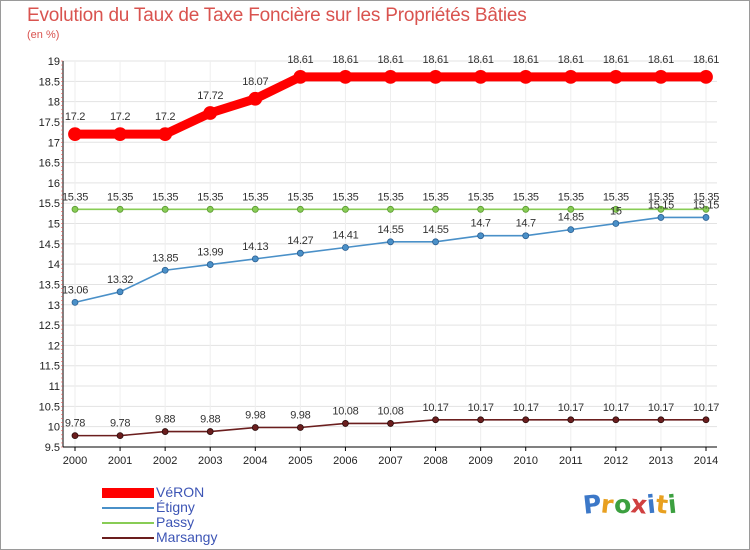 The image size is (750, 550). What do you see at coordinates (525, 461) in the screenshot?
I see `x-tick-label: 2010` at bounding box center [525, 461].